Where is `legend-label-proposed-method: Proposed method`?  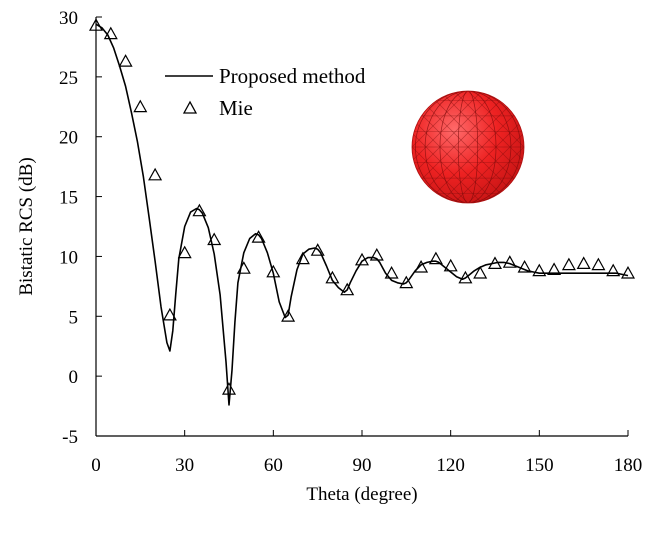 legend-label-proposed-method: Proposed method is located at coordinates (292, 76).